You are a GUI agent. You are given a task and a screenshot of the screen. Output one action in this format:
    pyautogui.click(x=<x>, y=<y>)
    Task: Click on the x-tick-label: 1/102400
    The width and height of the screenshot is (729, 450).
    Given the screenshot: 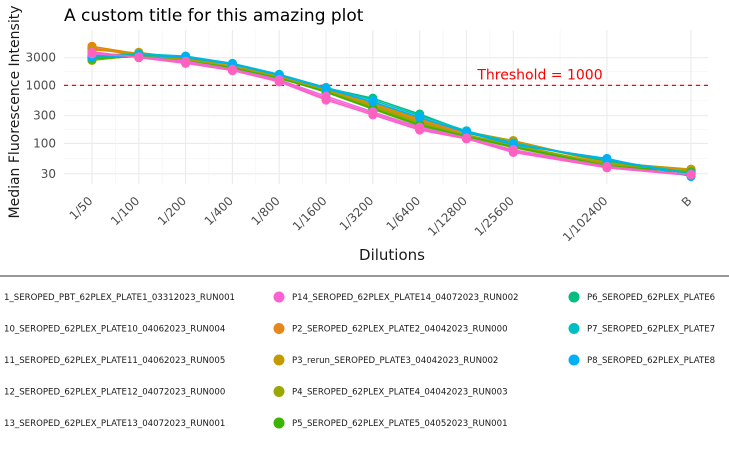 What is the action you would take?
    pyautogui.click(x=585, y=219)
    